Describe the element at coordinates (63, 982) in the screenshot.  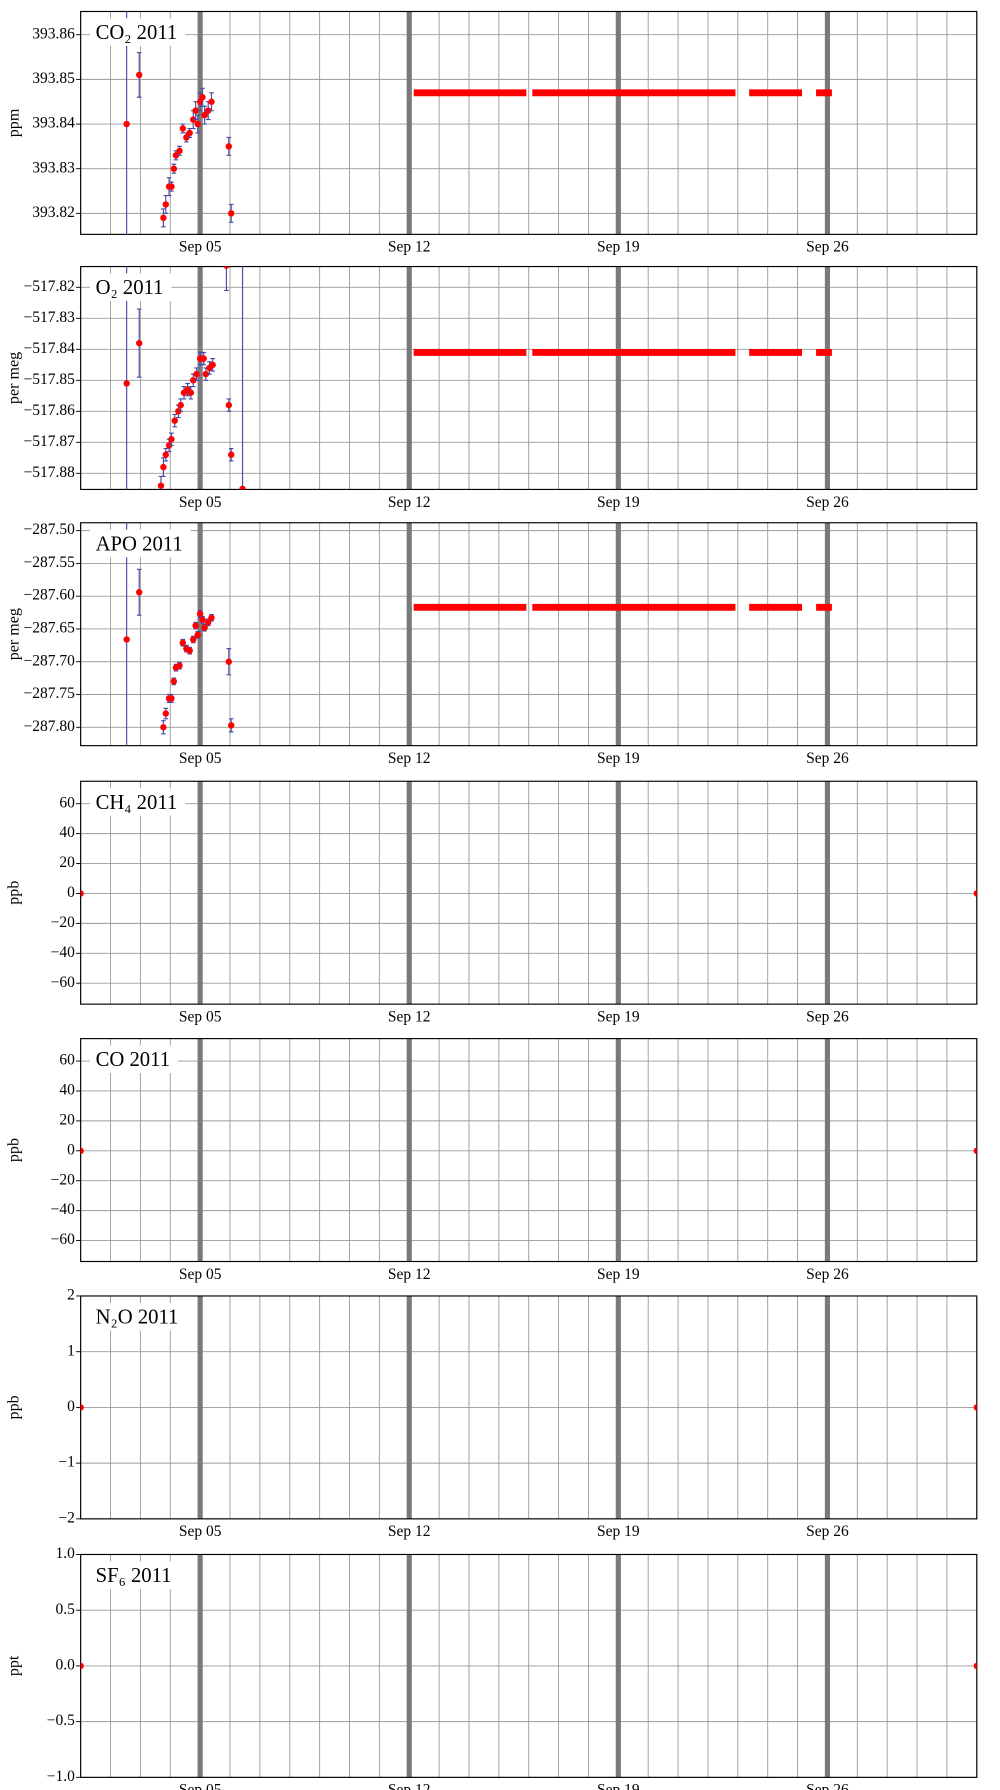
I see `y-tick-label: −60` at that location.